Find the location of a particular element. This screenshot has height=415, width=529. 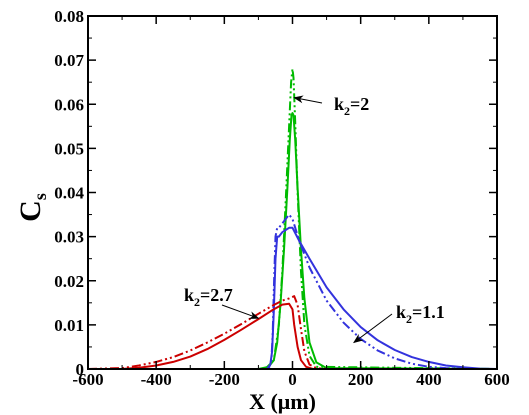

annotation-k2-1-1-value: =1.1 is located at coordinates (428, 312).